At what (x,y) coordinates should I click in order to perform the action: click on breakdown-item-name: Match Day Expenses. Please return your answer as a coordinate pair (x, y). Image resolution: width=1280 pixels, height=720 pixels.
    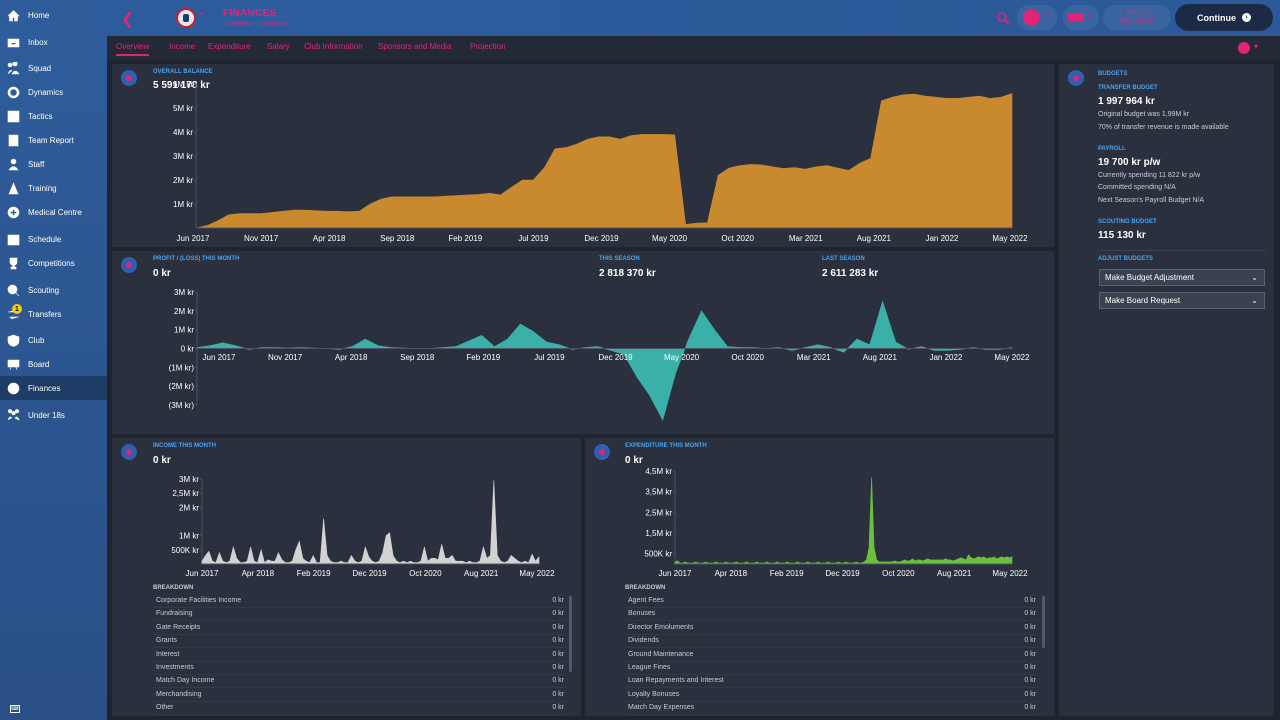
    Looking at the image, I should click on (661, 708).